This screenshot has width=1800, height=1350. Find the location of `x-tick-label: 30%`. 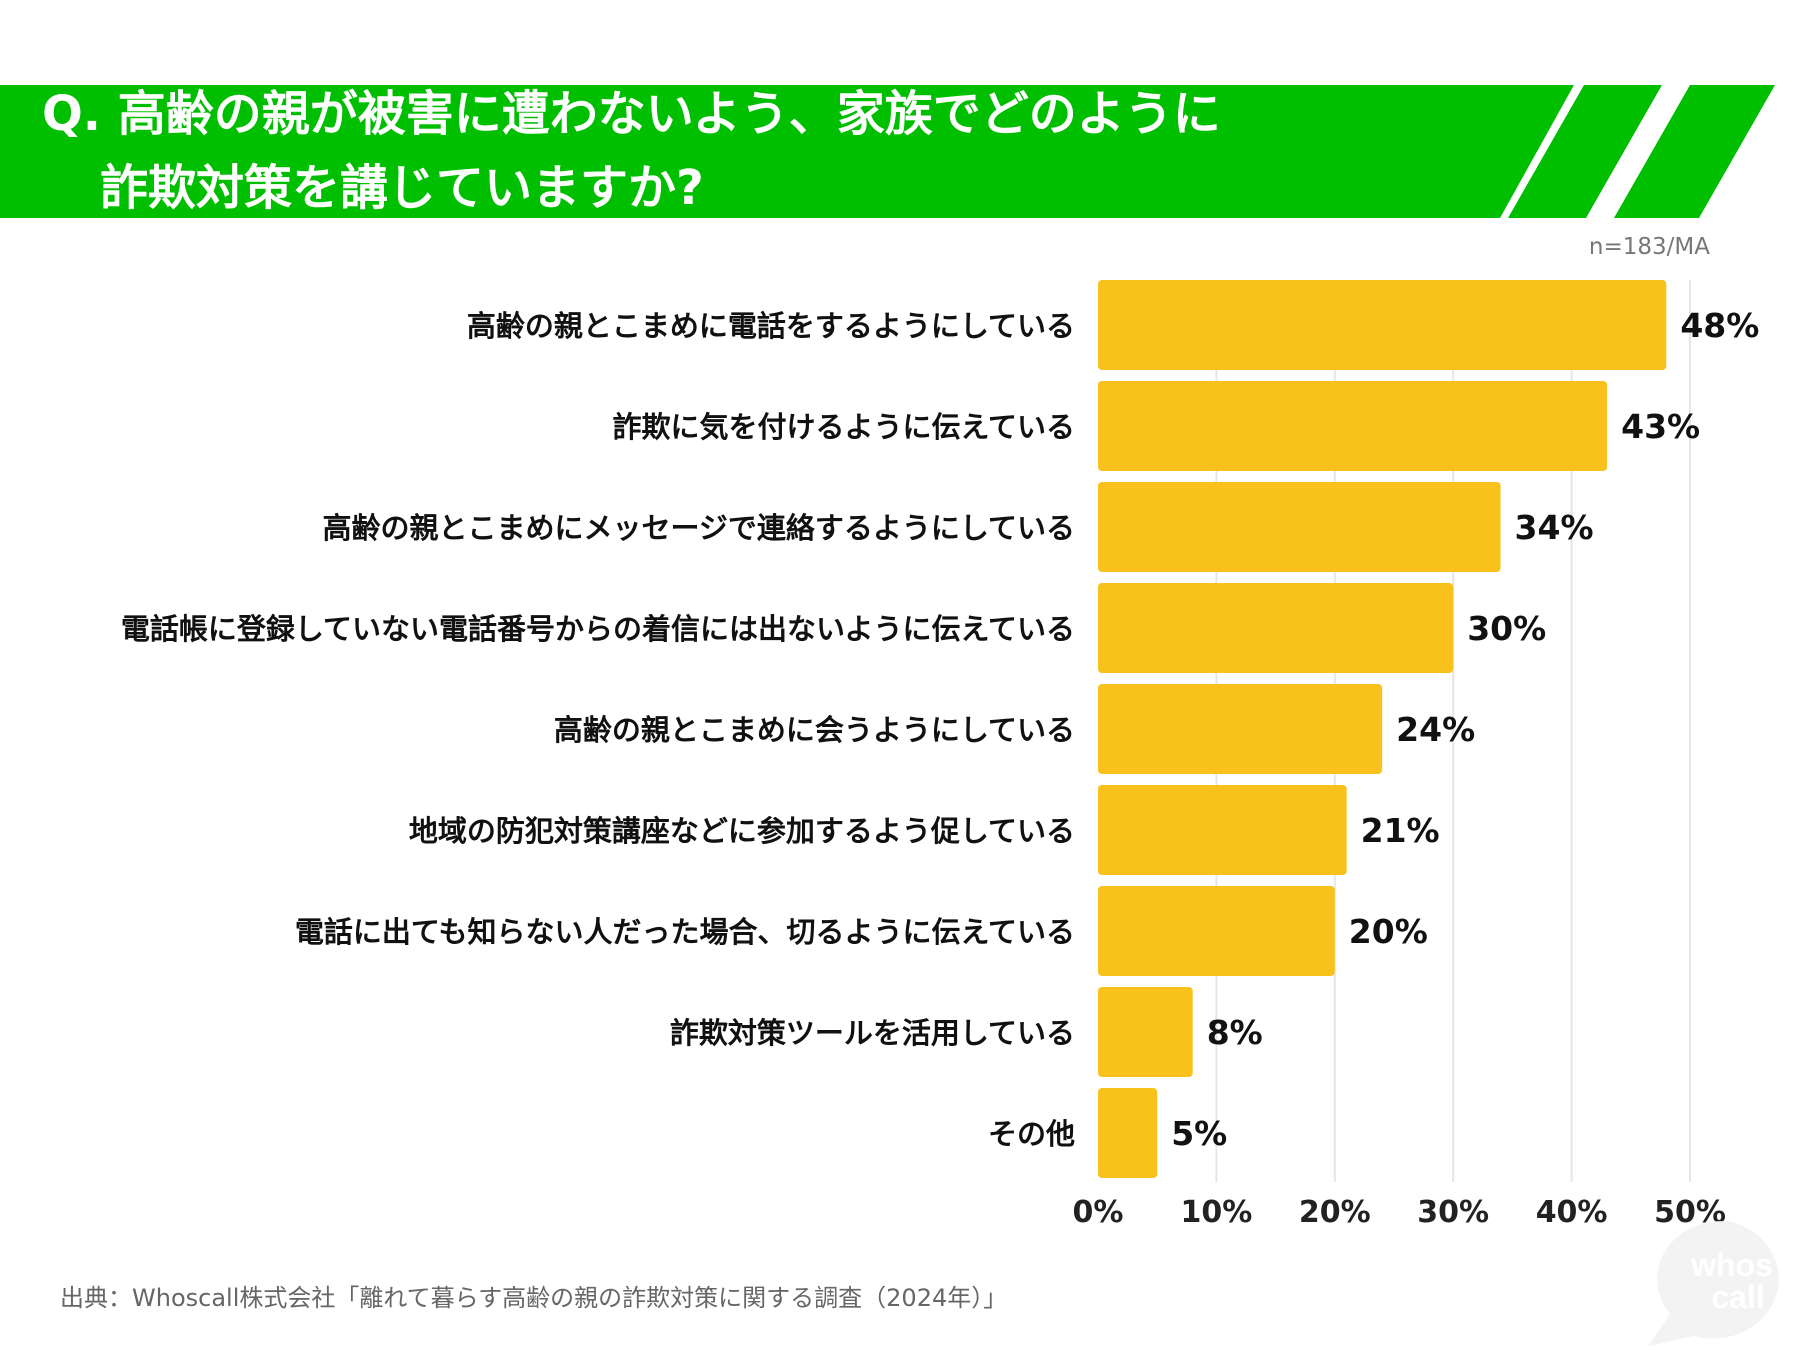

x-tick-label: 30% is located at coordinates (1453, 1212).